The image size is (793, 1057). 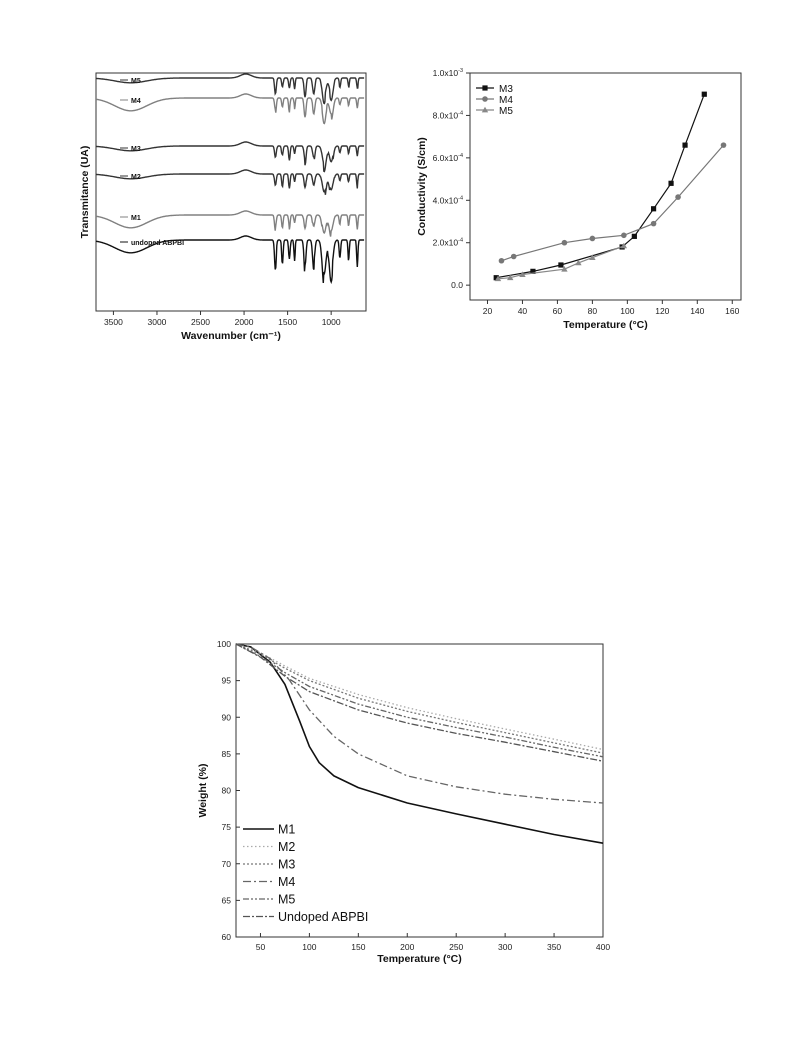 What do you see at coordinates (286, 830) in the screenshot?
I see `tga-legend-label: M1` at bounding box center [286, 830].